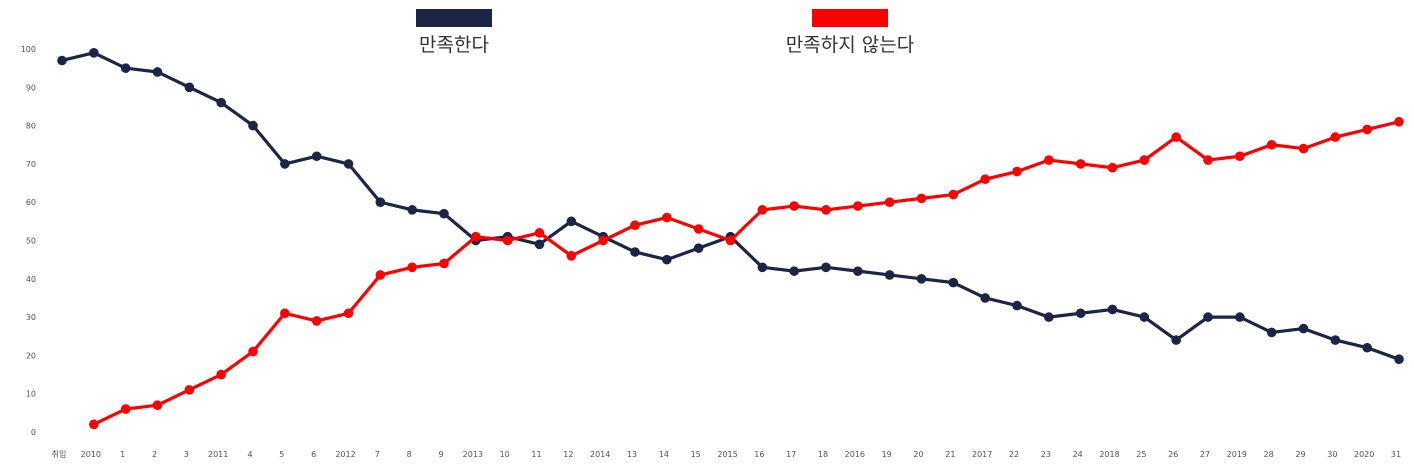 This screenshot has width=1414, height=471. Describe the element at coordinates (154, 454) in the screenshot. I see `x-tick-label: 2` at that location.